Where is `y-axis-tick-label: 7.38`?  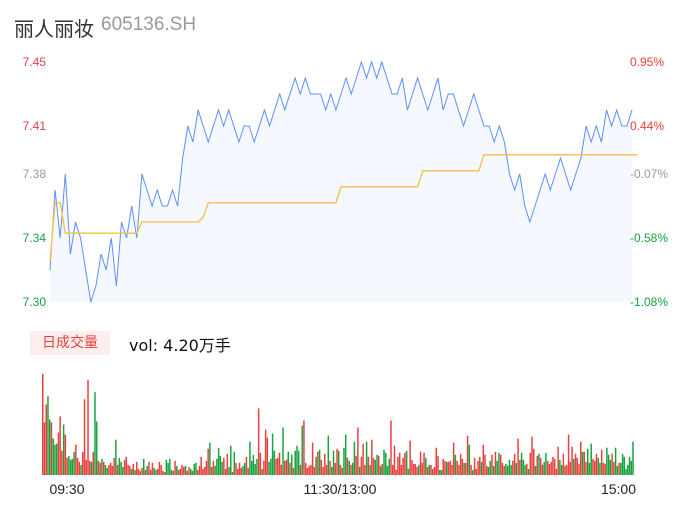
y-axis-tick-label: 7.38 is located at coordinates (35, 174).